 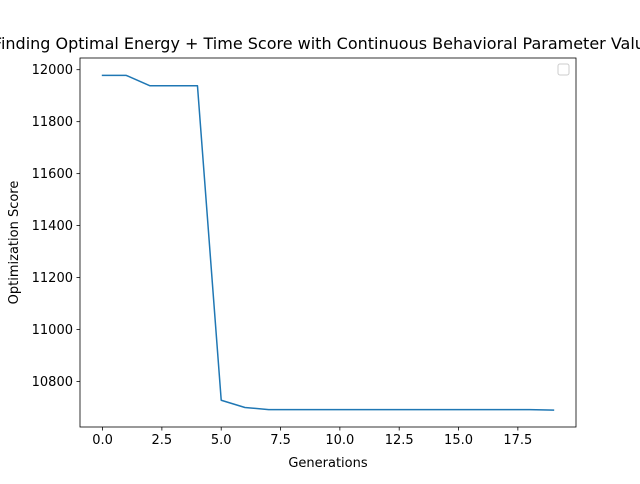 I want to click on y-tick-label: 11800, so click(x=52, y=122).